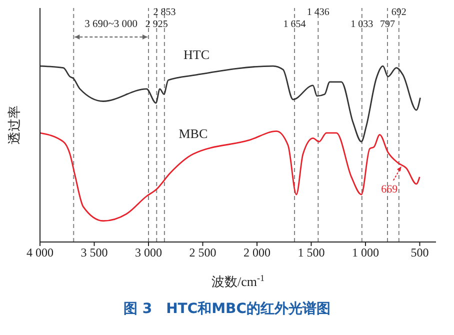  I want to click on x-tick-label: 500, so click(419, 253).